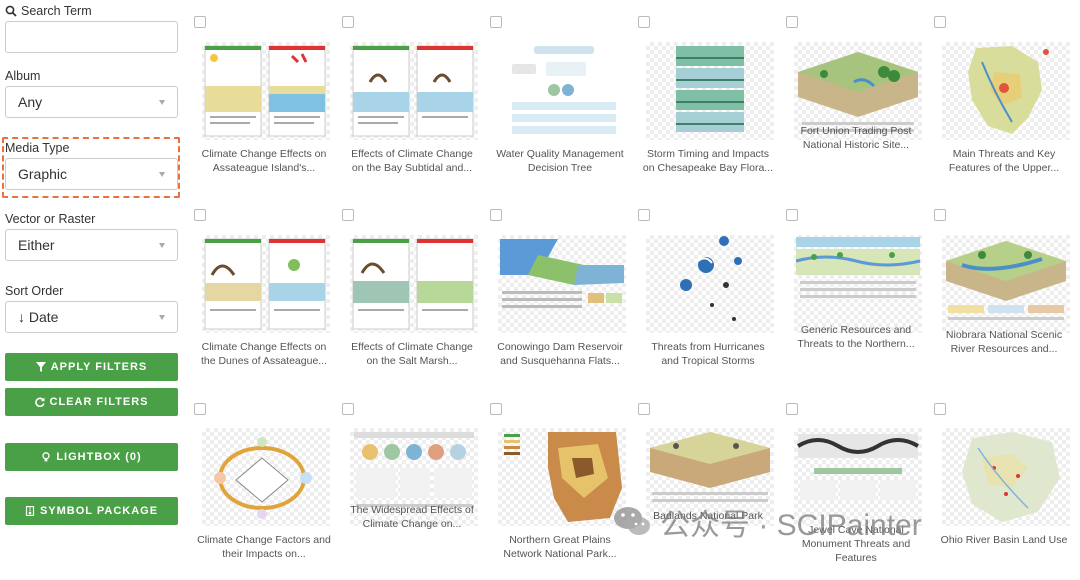 The image size is (1080, 580). I want to click on card-caption: Water Quality Management Decision Tree, so click(560, 161).